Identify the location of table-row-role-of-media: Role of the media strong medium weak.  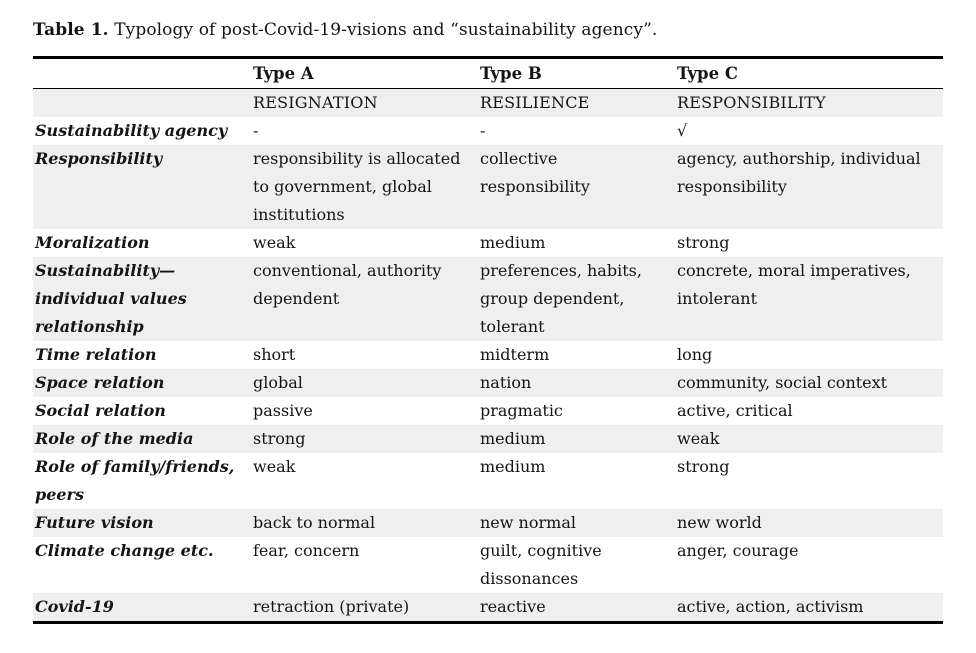
(488, 439).